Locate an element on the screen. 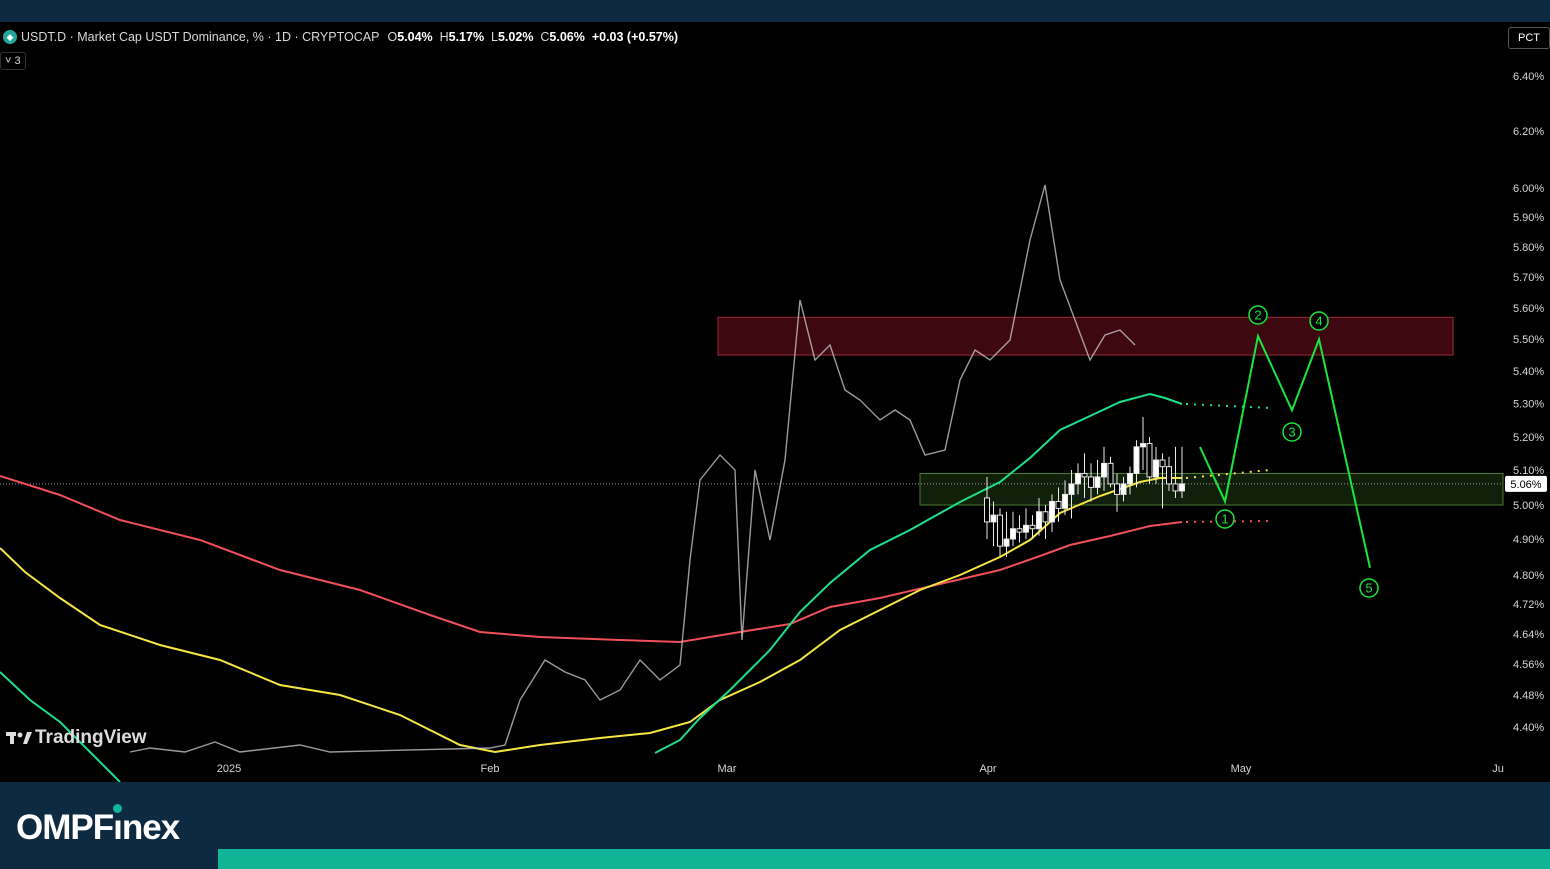 This screenshot has height=869, width=1550. y-tick-label: 5.70% is located at coordinates (1528, 278).